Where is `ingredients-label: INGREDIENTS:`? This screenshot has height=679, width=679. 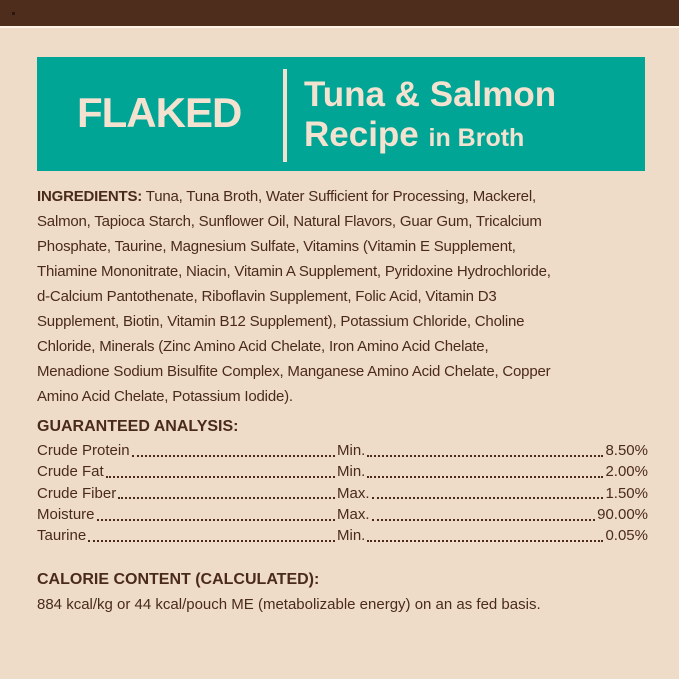 ingredients-label: INGREDIENTS: is located at coordinates (90, 196).